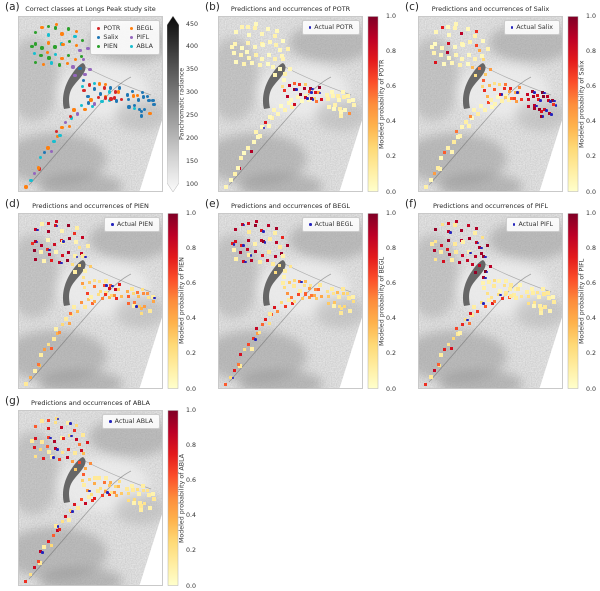 The image size is (600, 591). I want to click on colorbar-label: Modeled probability of BEGL, so click(382, 301).